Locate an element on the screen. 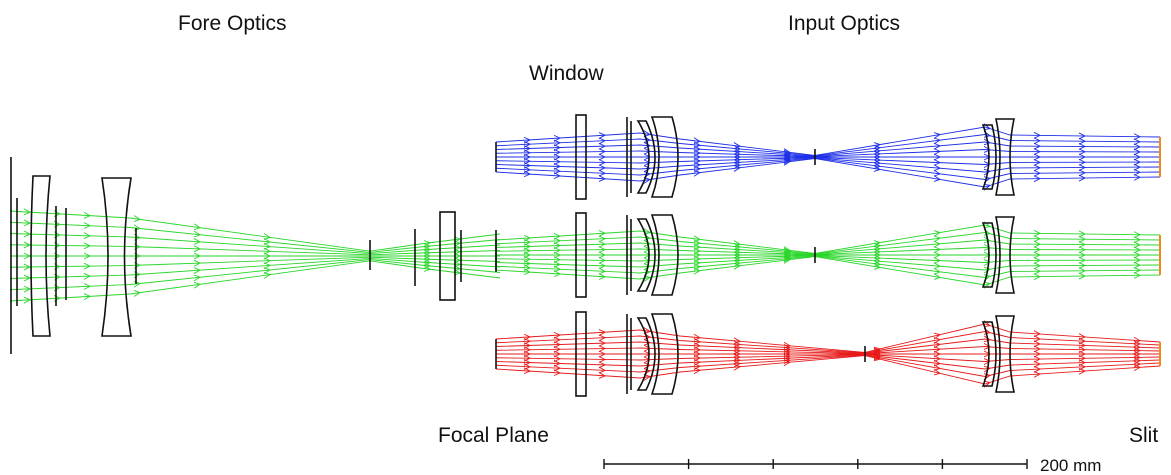 Image resolution: width=1171 pixels, height=475 pixels. focal-plane-label: Focal Plane is located at coordinates (493, 435).